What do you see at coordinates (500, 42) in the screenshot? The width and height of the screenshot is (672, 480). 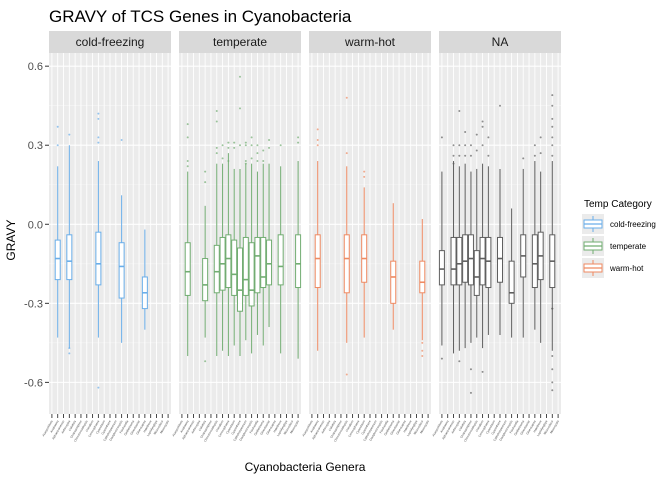 I see `facet-strip-label: NA` at bounding box center [500, 42].